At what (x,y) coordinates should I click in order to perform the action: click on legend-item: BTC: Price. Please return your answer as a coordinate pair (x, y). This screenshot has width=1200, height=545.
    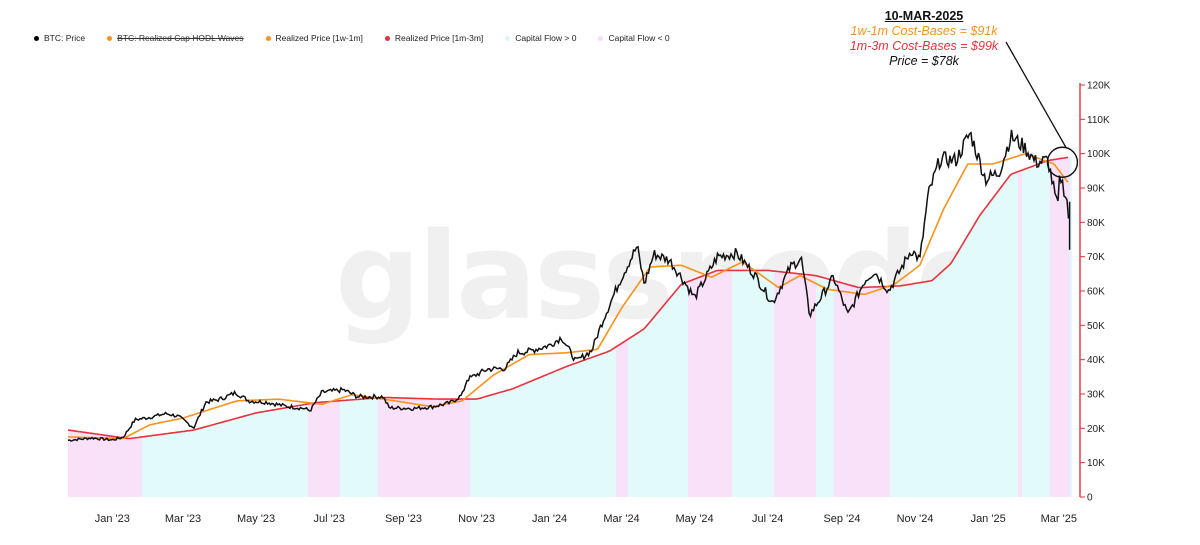
    Looking at the image, I should click on (59, 38).